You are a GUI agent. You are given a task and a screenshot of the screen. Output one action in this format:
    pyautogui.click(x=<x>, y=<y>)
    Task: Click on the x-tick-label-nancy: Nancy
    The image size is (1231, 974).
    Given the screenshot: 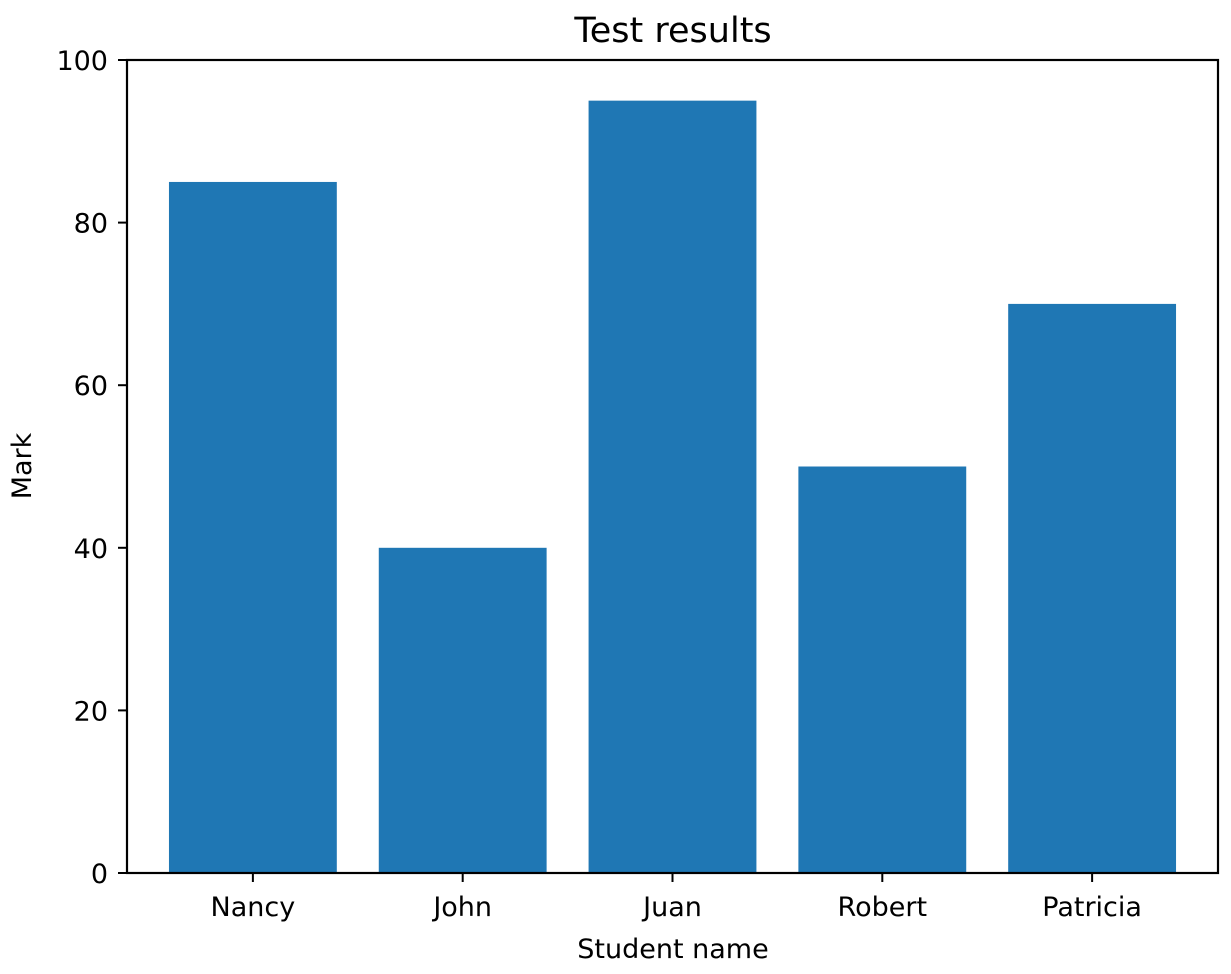 What is the action you would take?
    pyautogui.click(x=253, y=907)
    